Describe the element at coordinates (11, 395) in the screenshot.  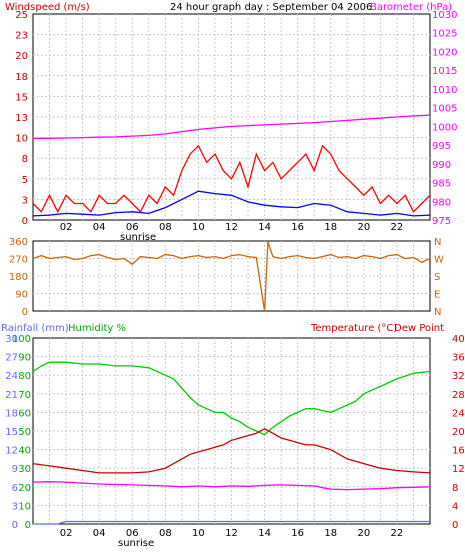
I see `rain-tick-label: 21` at that location.